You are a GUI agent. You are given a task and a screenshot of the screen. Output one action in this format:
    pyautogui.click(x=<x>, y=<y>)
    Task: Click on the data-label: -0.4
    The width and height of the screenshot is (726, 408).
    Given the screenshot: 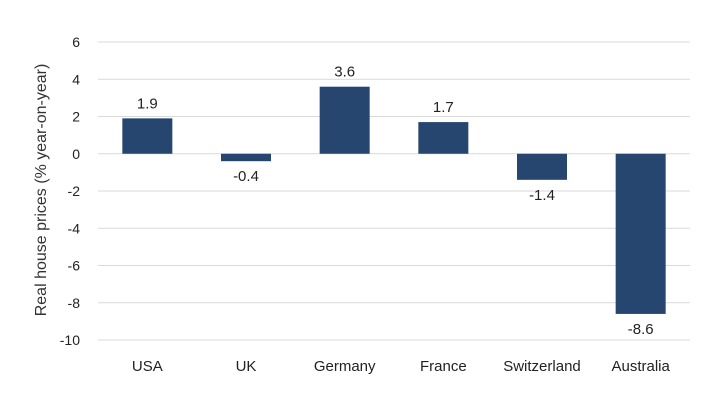 What is the action you would take?
    pyautogui.click(x=246, y=176)
    